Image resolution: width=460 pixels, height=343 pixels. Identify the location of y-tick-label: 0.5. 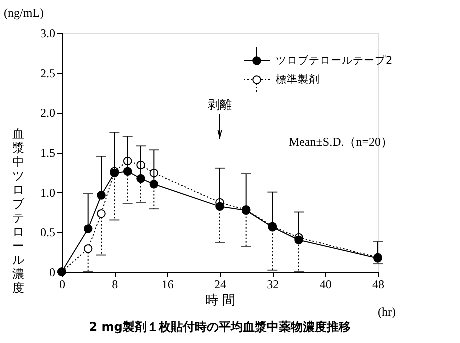
(48, 233).